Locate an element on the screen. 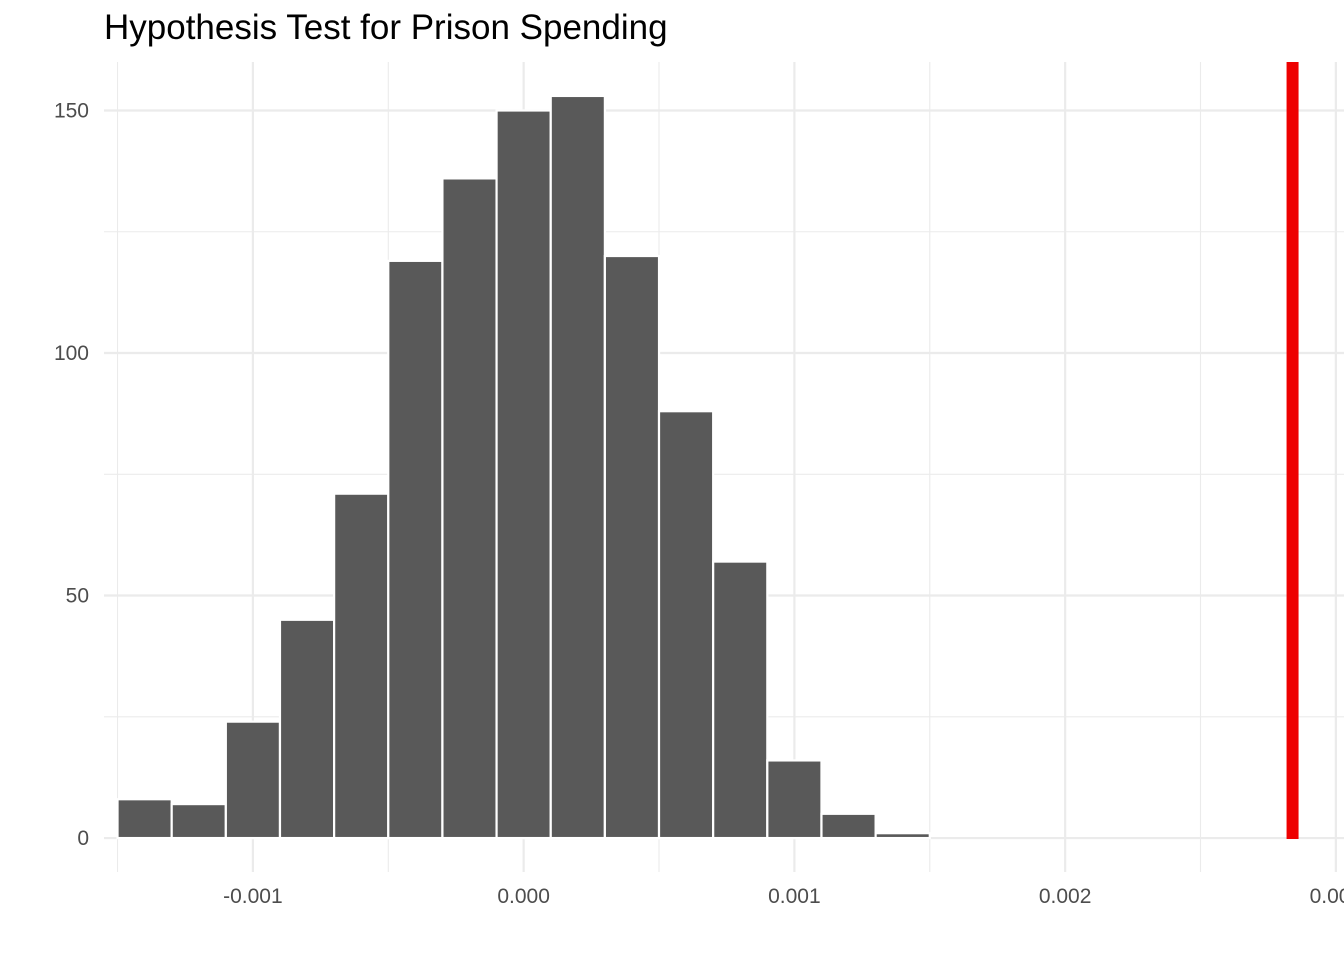 This screenshot has height=960, width=1344. y-tick-label: 50 is located at coordinates (77, 596).